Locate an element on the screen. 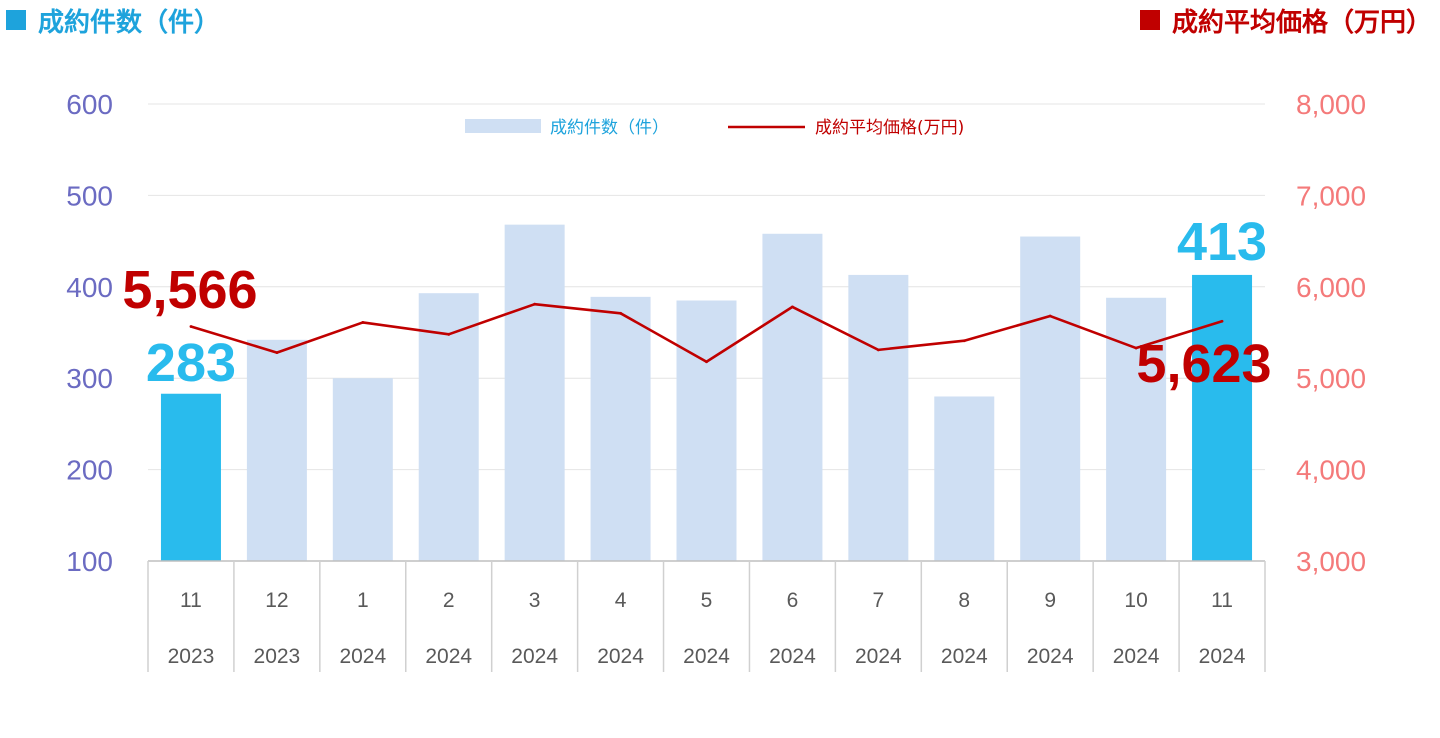 The height and width of the screenshot is (738, 1440). left-y-tick: 400 is located at coordinates (89, 287).